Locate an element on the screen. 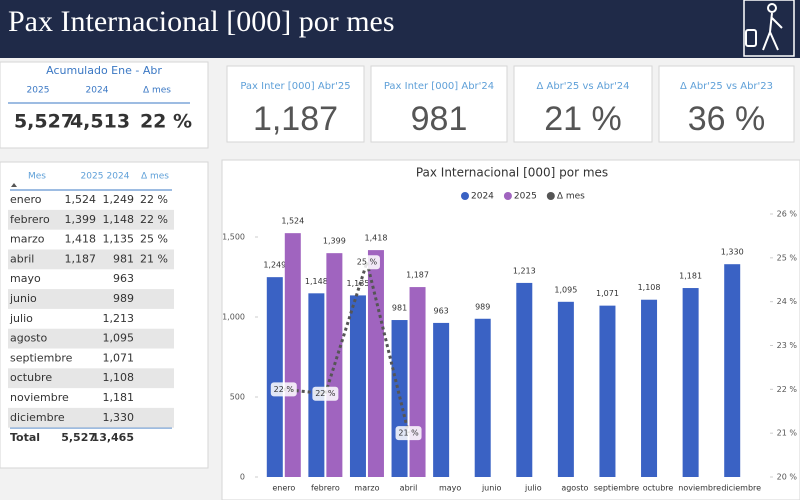 The image size is (800, 500). table-cell: julio is located at coordinates (21, 318).